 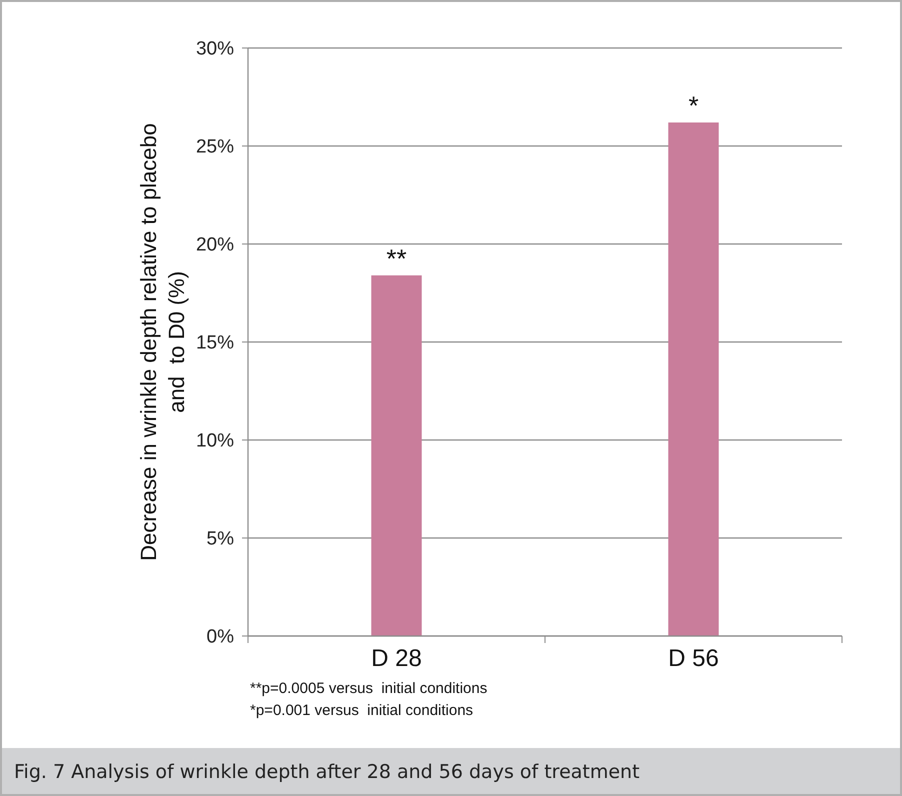 What do you see at coordinates (369, 688) in the screenshot?
I see `text: **p=0.0005 versus initial conditions` at bounding box center [369, 688].